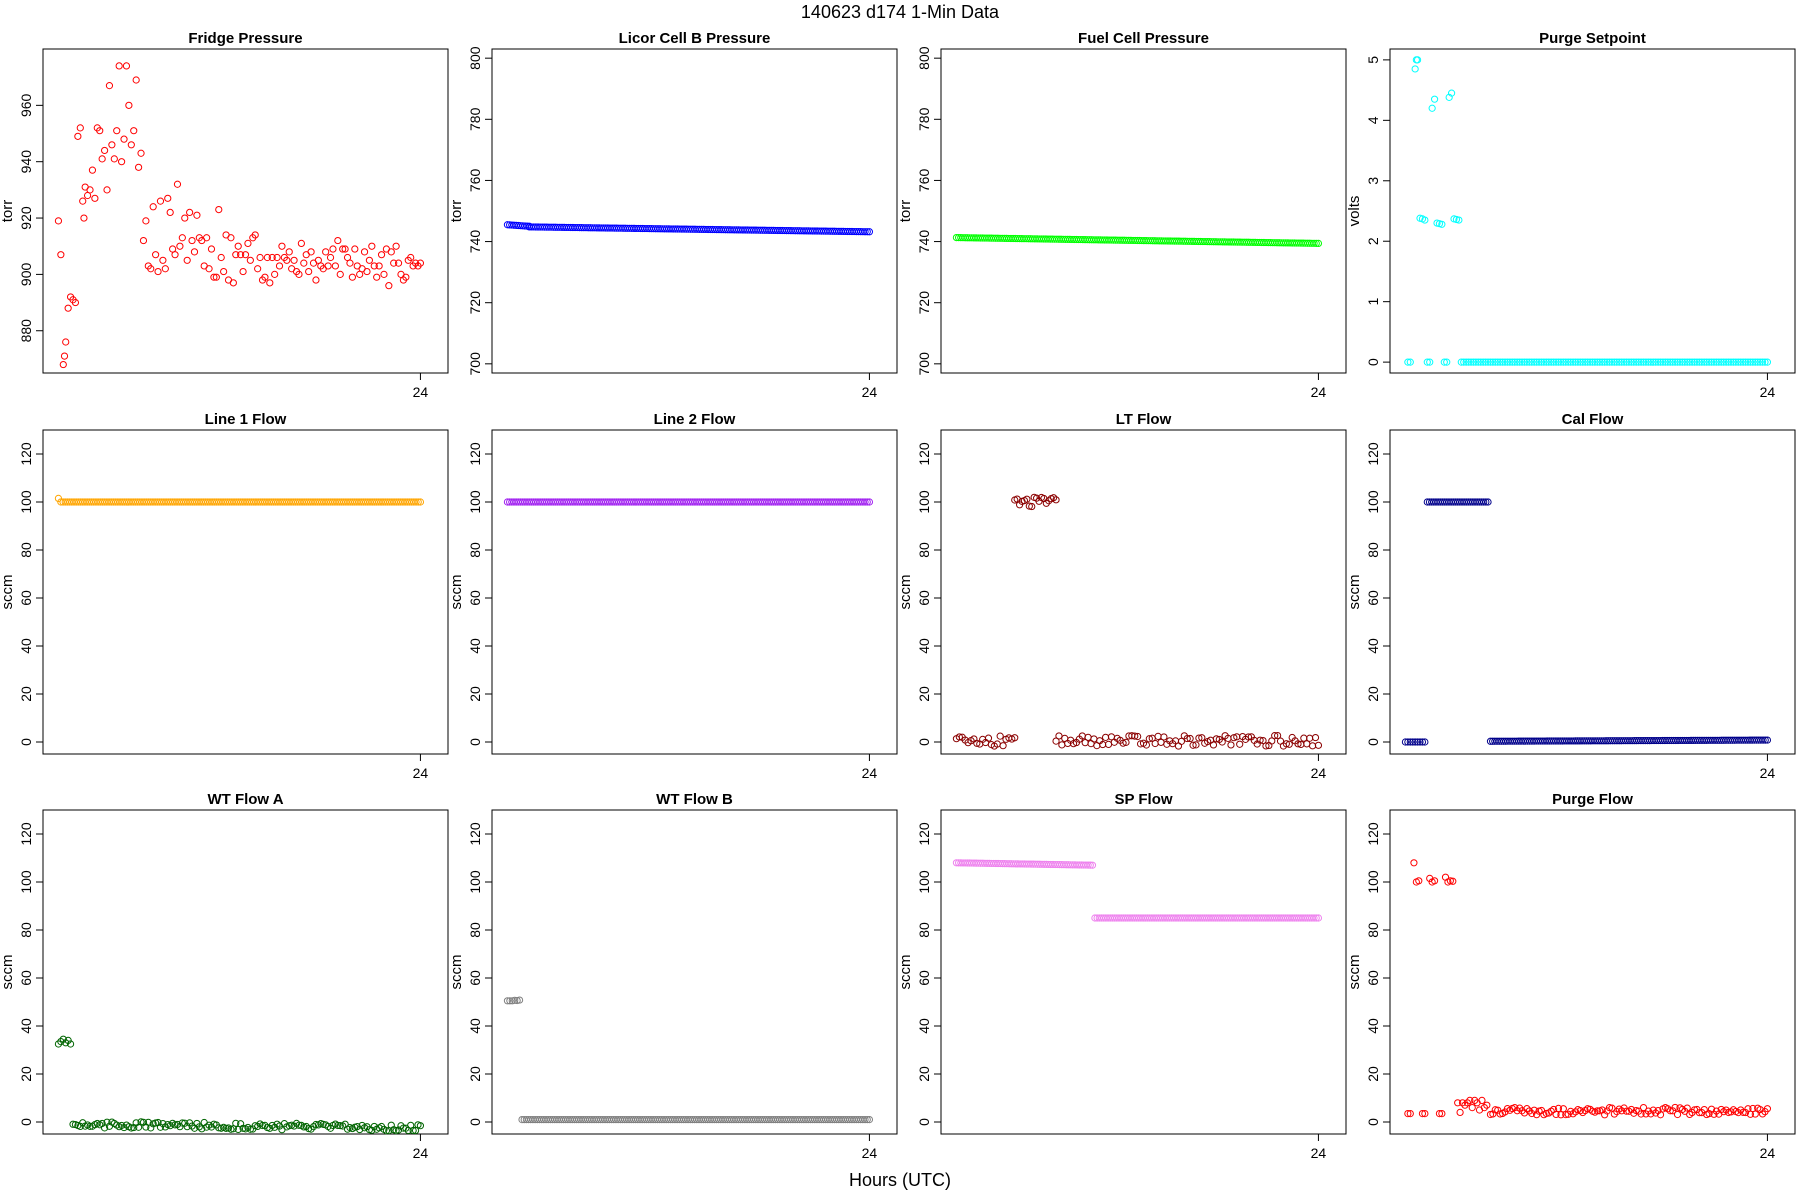 This screenshot has width=1800, height=1200. What do you see at coordinates (905, 211) in the screenshot?
I see `y-axis-label: torr` at bounding box center [905, 211].